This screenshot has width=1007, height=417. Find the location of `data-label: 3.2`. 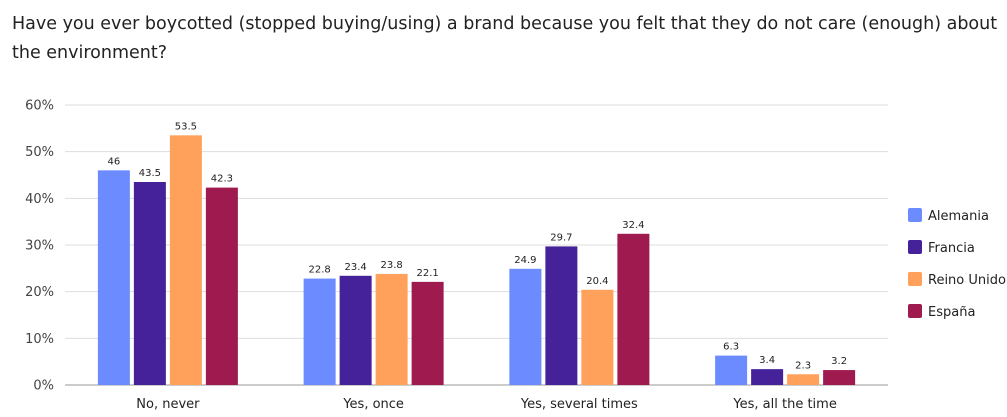

data-label: 3.2 is located at coordinates (839, 361).